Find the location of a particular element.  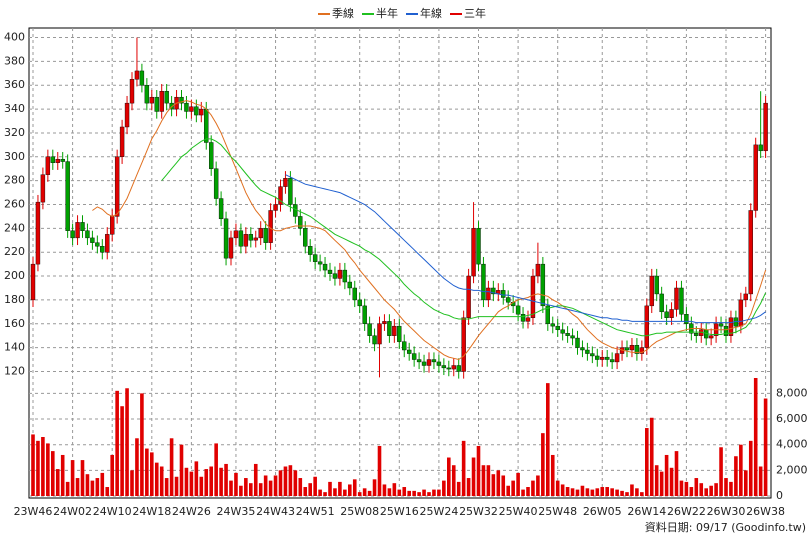

legend-label: 季線 is located at coordinates (343, 13).